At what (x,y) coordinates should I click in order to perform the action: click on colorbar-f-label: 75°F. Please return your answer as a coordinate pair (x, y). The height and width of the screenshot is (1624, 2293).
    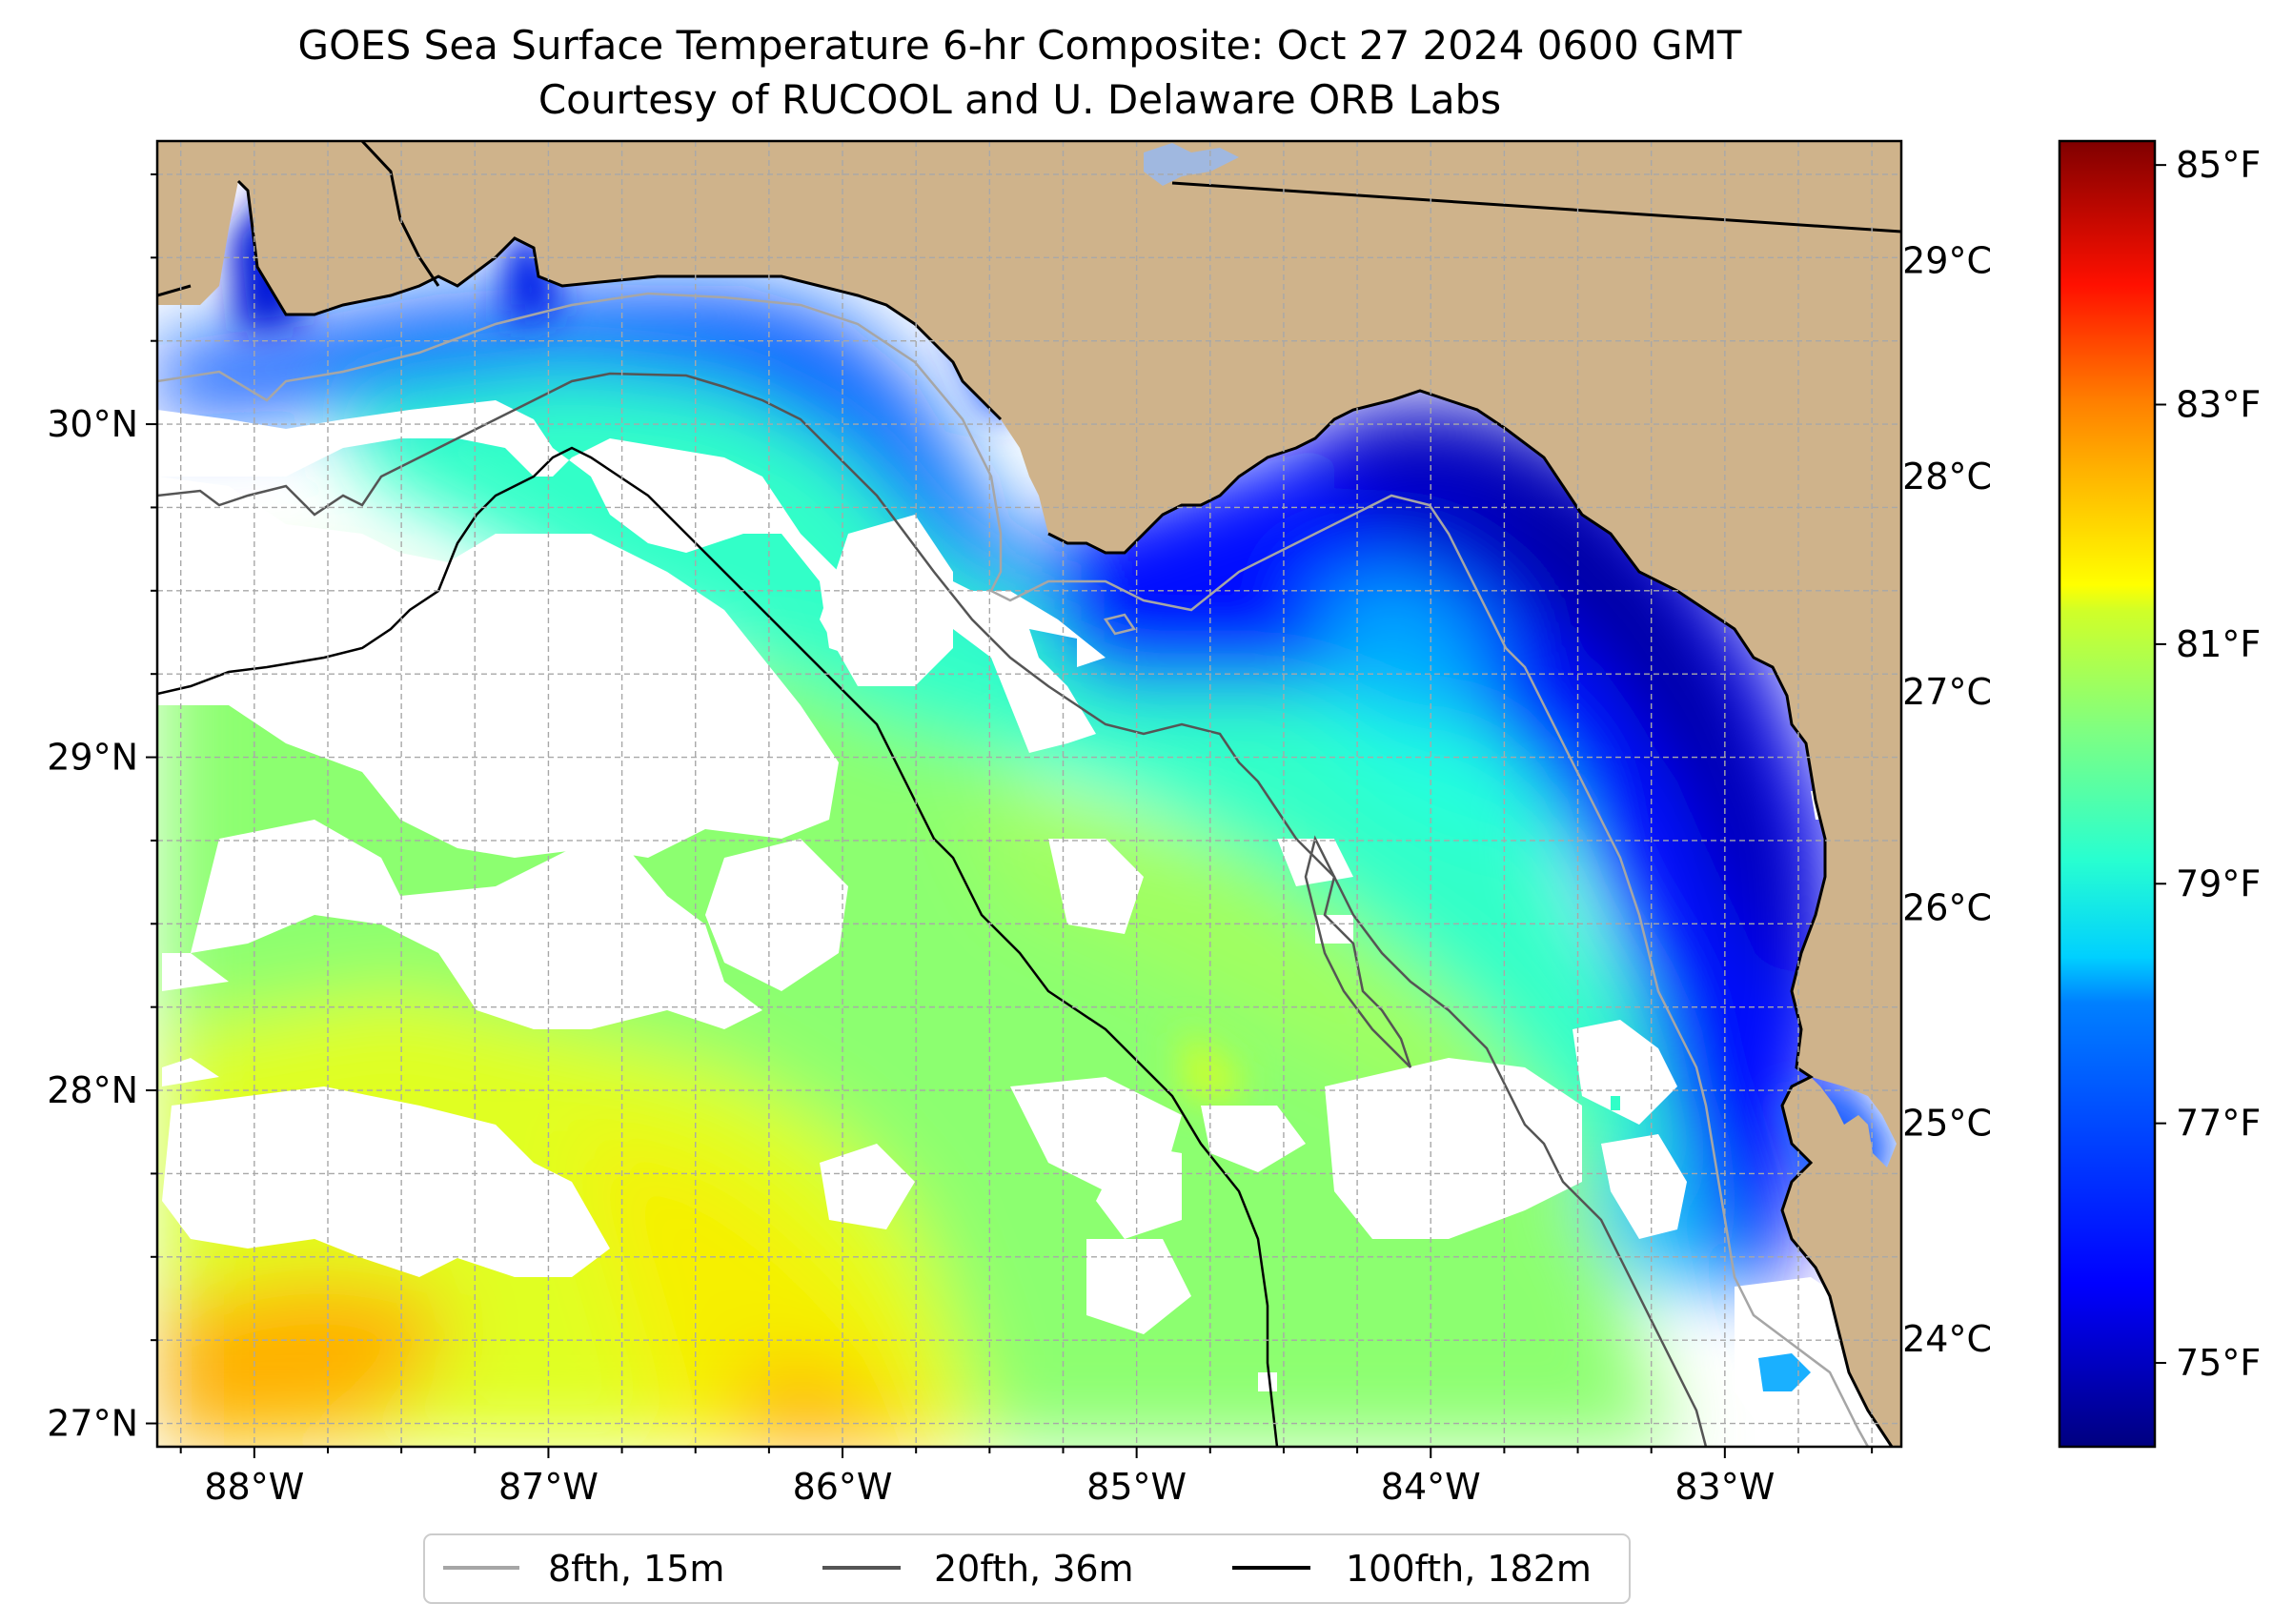
    Looking at the image, I should click on (2218, 1363).